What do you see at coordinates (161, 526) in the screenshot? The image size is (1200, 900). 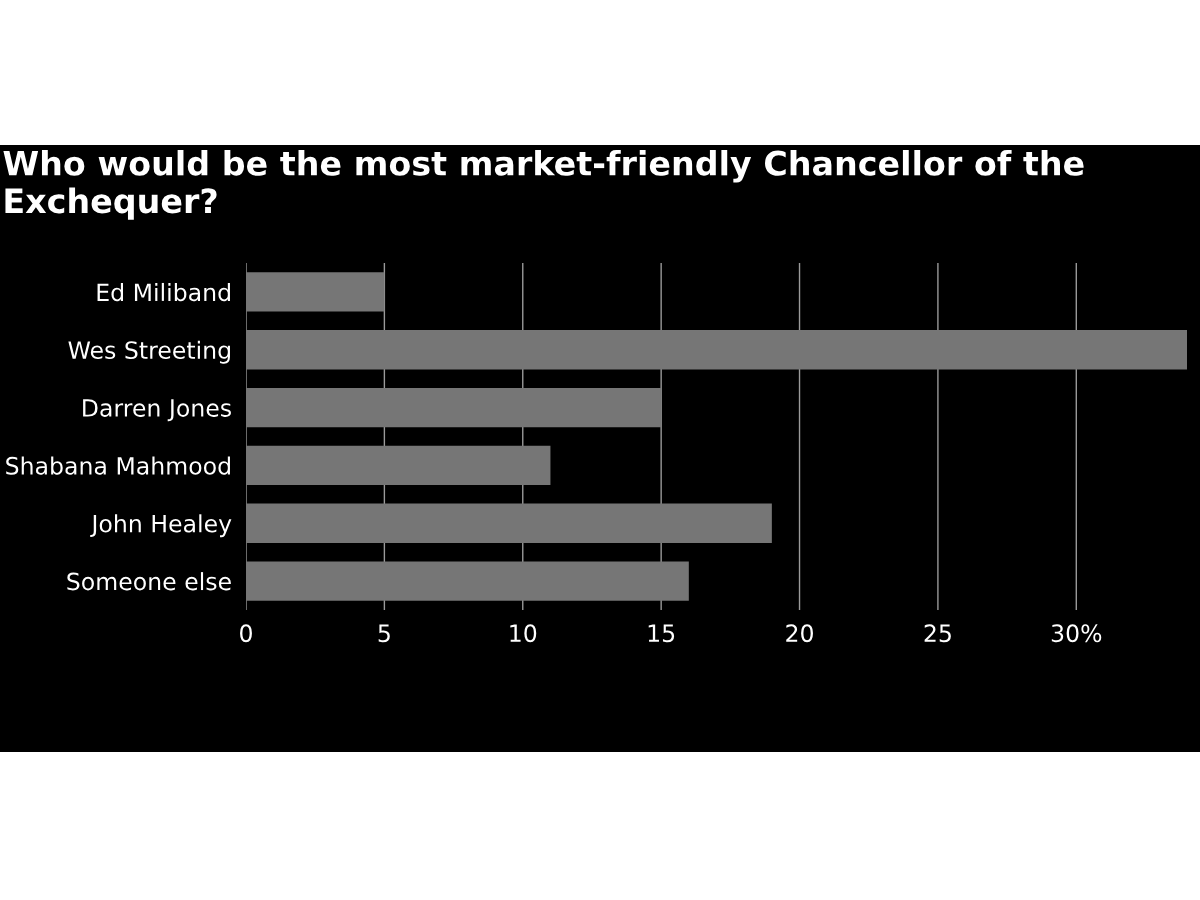 I see `y-tick-label: John Healey` at bounding box center [161, 526].